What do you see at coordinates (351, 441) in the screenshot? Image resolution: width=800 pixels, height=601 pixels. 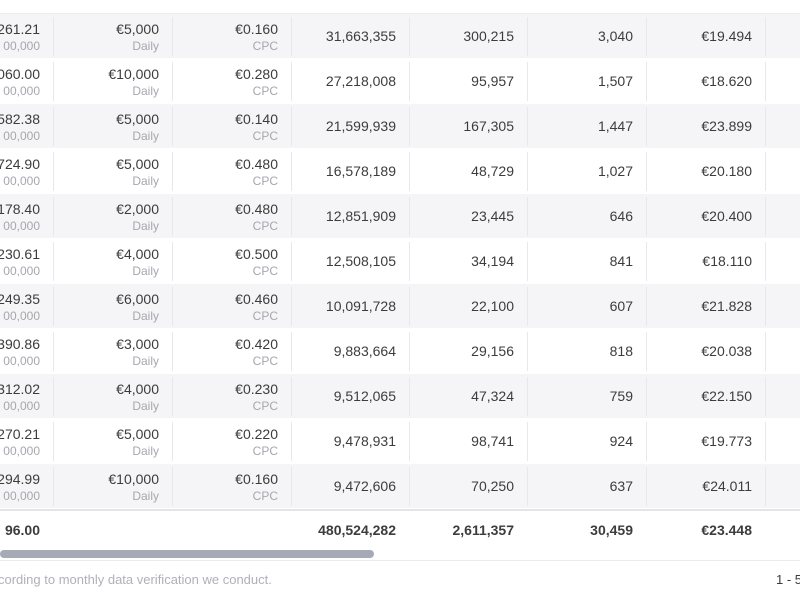 I see `impressions-cell: 9,478,931` at bounding box center [351, 441].